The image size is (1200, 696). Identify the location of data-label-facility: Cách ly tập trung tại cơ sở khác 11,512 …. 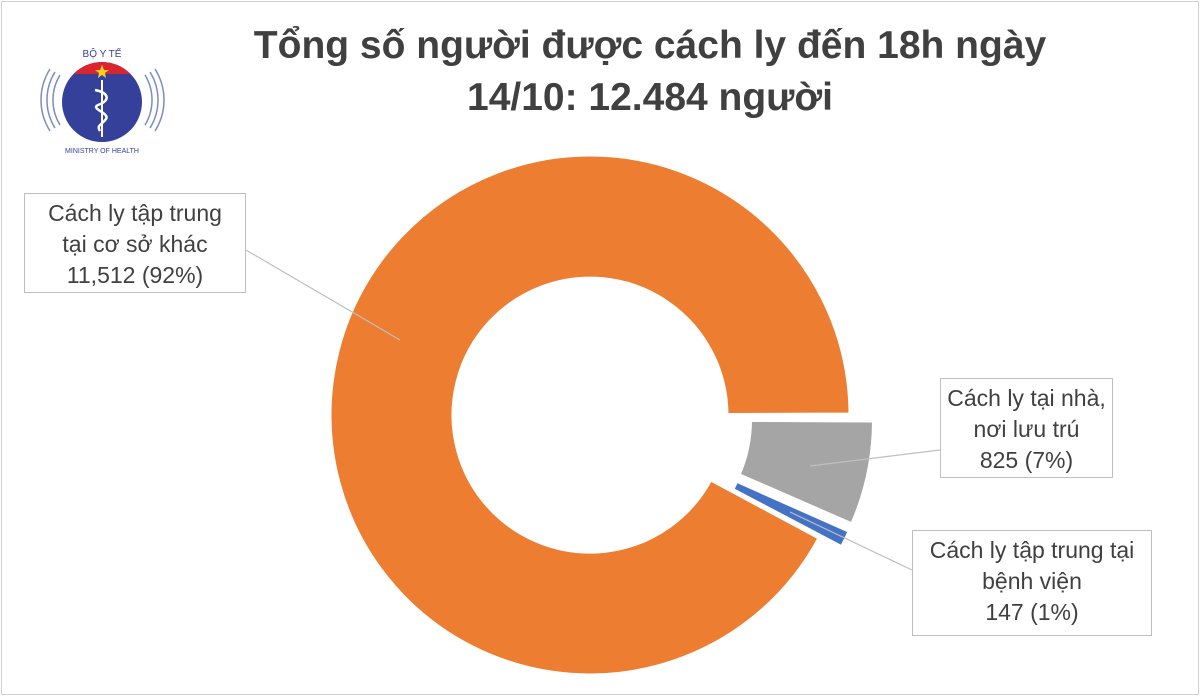
(135, 243).